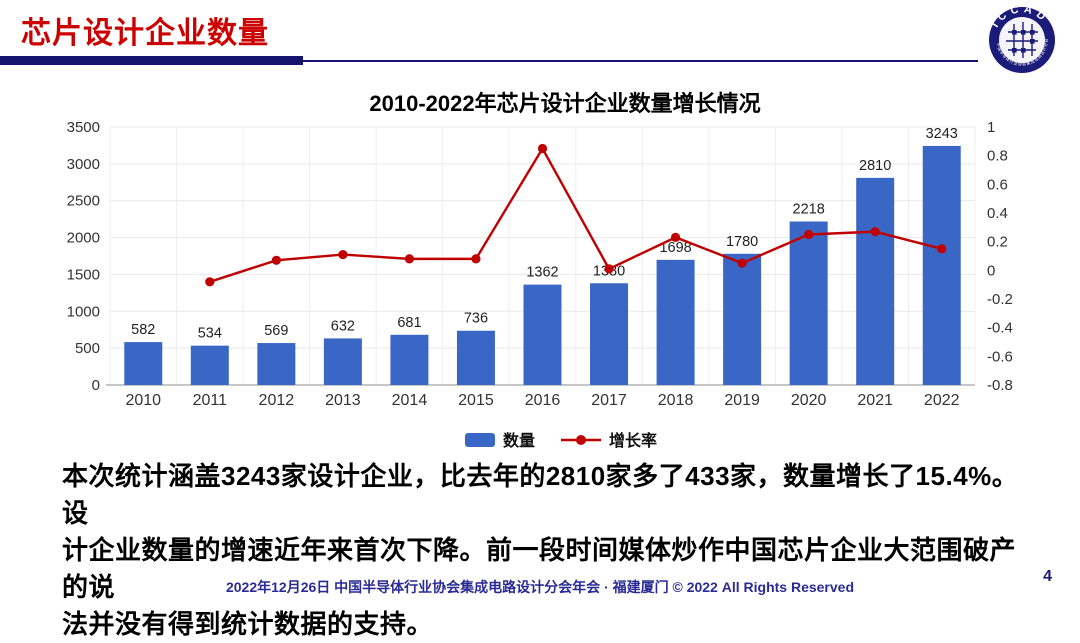  Describe the element at coordinates (875, 166) in the screenshot. I see `bar-value-label: 2810` at that location.